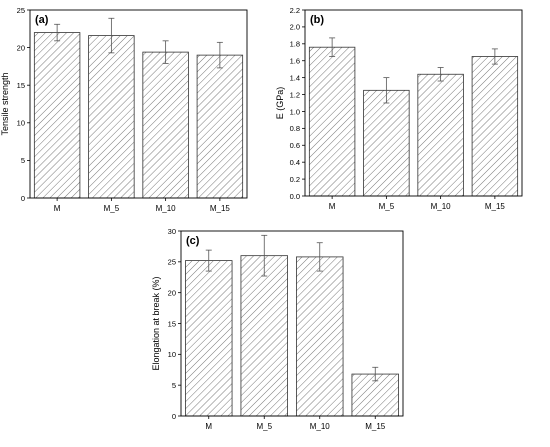 This screenshot has width=550, height=447. Describe the element at coordinates (295, 111) in the screenshot. I see `y-tick-label: 1.0` at that location.